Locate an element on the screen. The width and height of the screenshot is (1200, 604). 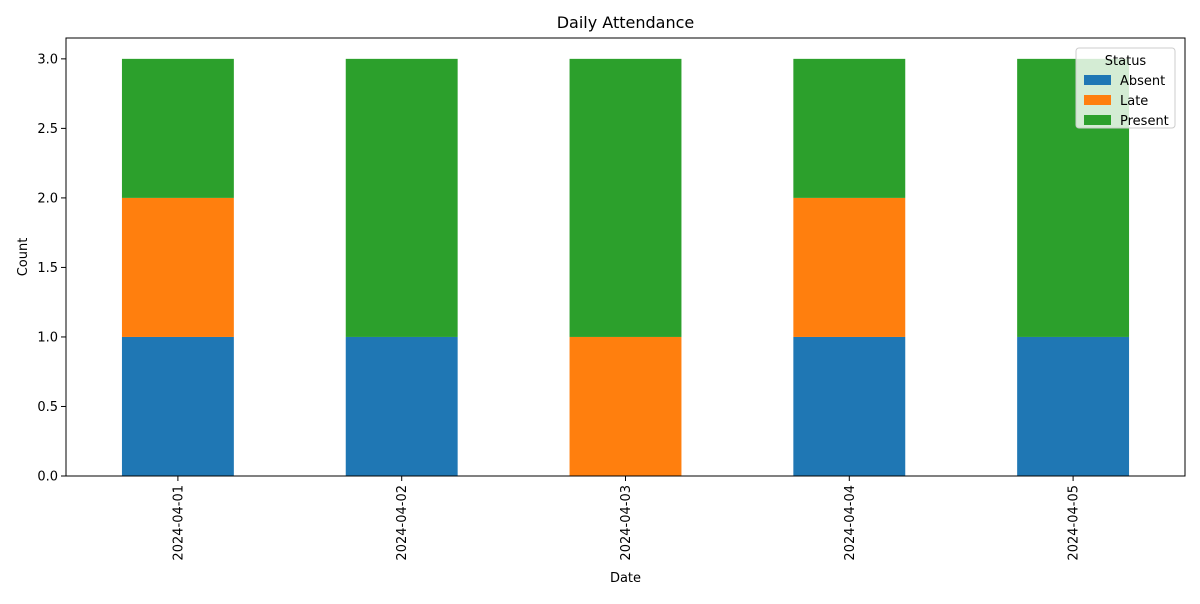
x-tick-label: 2024-04-05 is located at coordinates (1074, 523).